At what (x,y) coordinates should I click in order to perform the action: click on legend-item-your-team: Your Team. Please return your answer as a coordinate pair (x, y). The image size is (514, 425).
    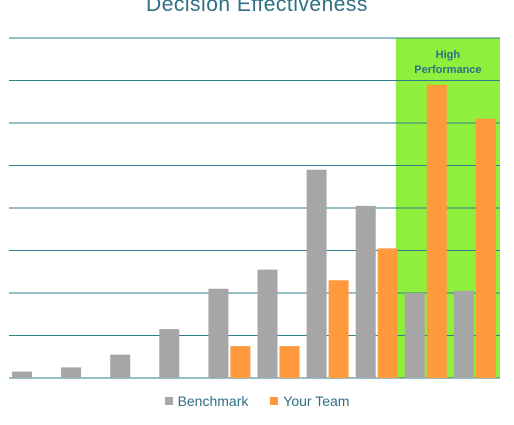
    Looking at the image, I should click on (309, 401).